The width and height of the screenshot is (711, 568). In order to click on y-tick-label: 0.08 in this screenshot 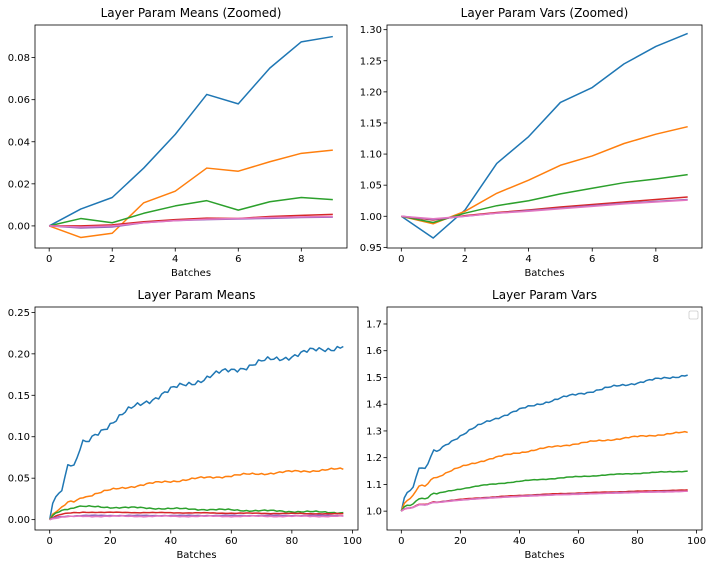, I will do `click(19, 58)`.